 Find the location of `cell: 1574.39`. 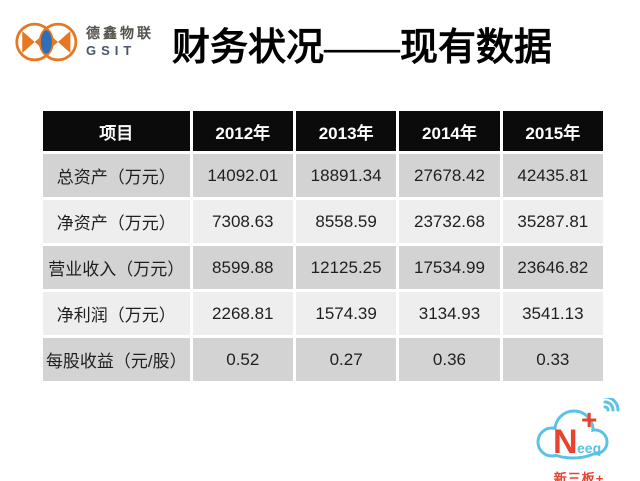

cell: 1574.39 is located at coordinates (346, 313).